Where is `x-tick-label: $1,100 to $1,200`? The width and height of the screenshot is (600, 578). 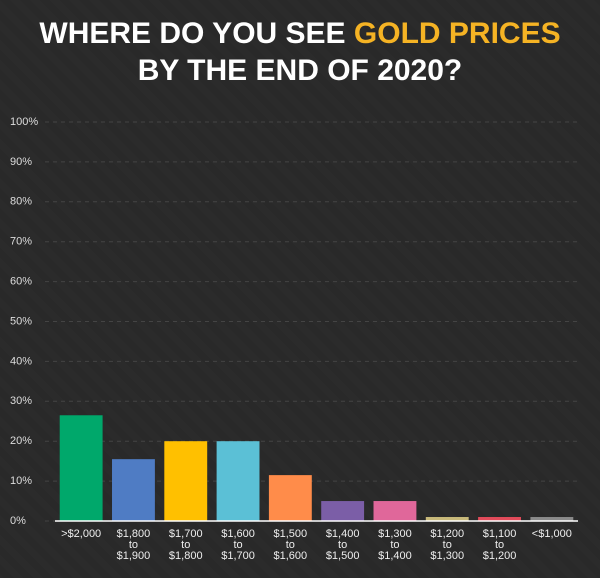 x-tick-label: $1,100 to $1,200 is located at coordinates (500, 545).